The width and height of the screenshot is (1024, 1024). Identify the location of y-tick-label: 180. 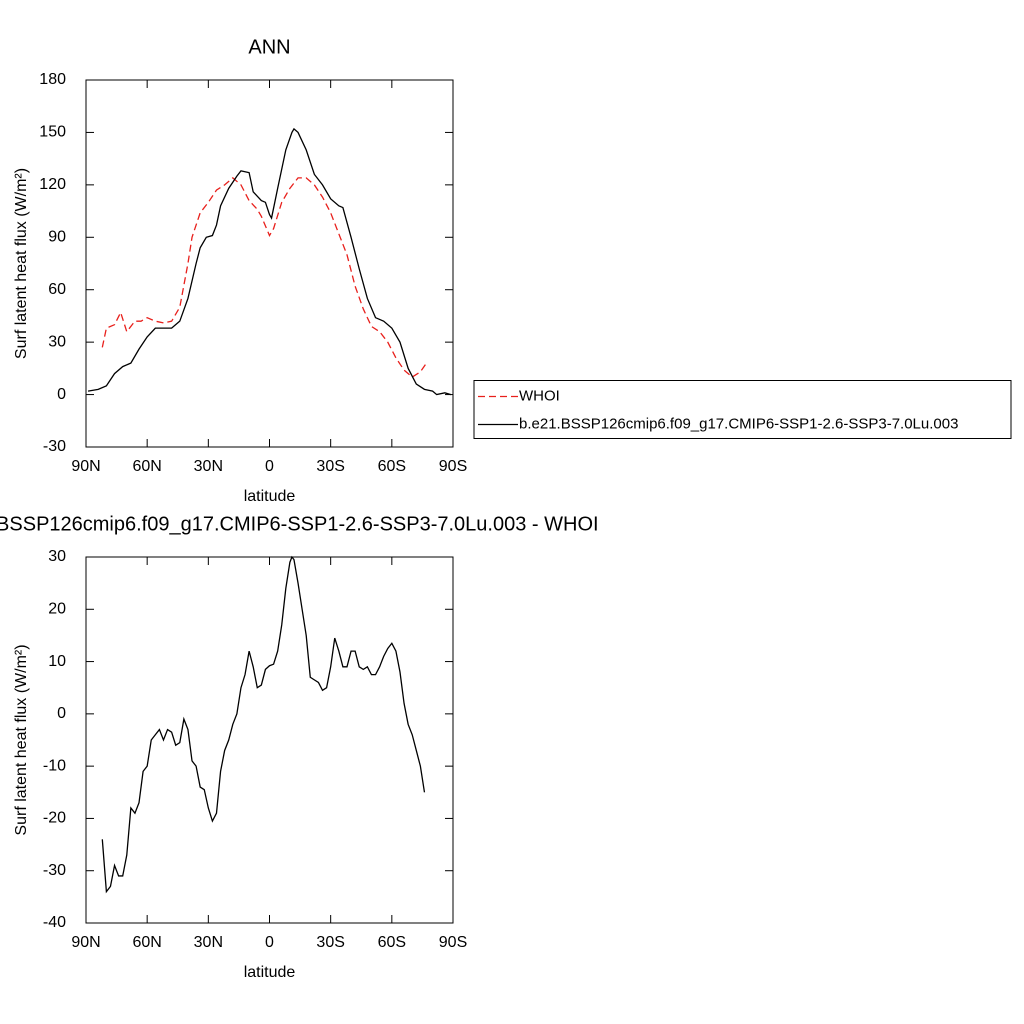
(52, 79).